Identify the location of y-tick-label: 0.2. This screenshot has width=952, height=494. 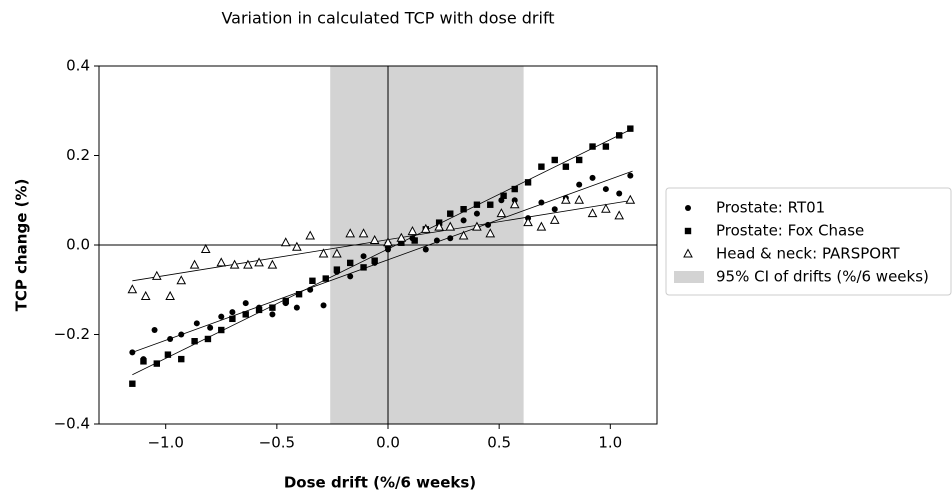
(78, 155).